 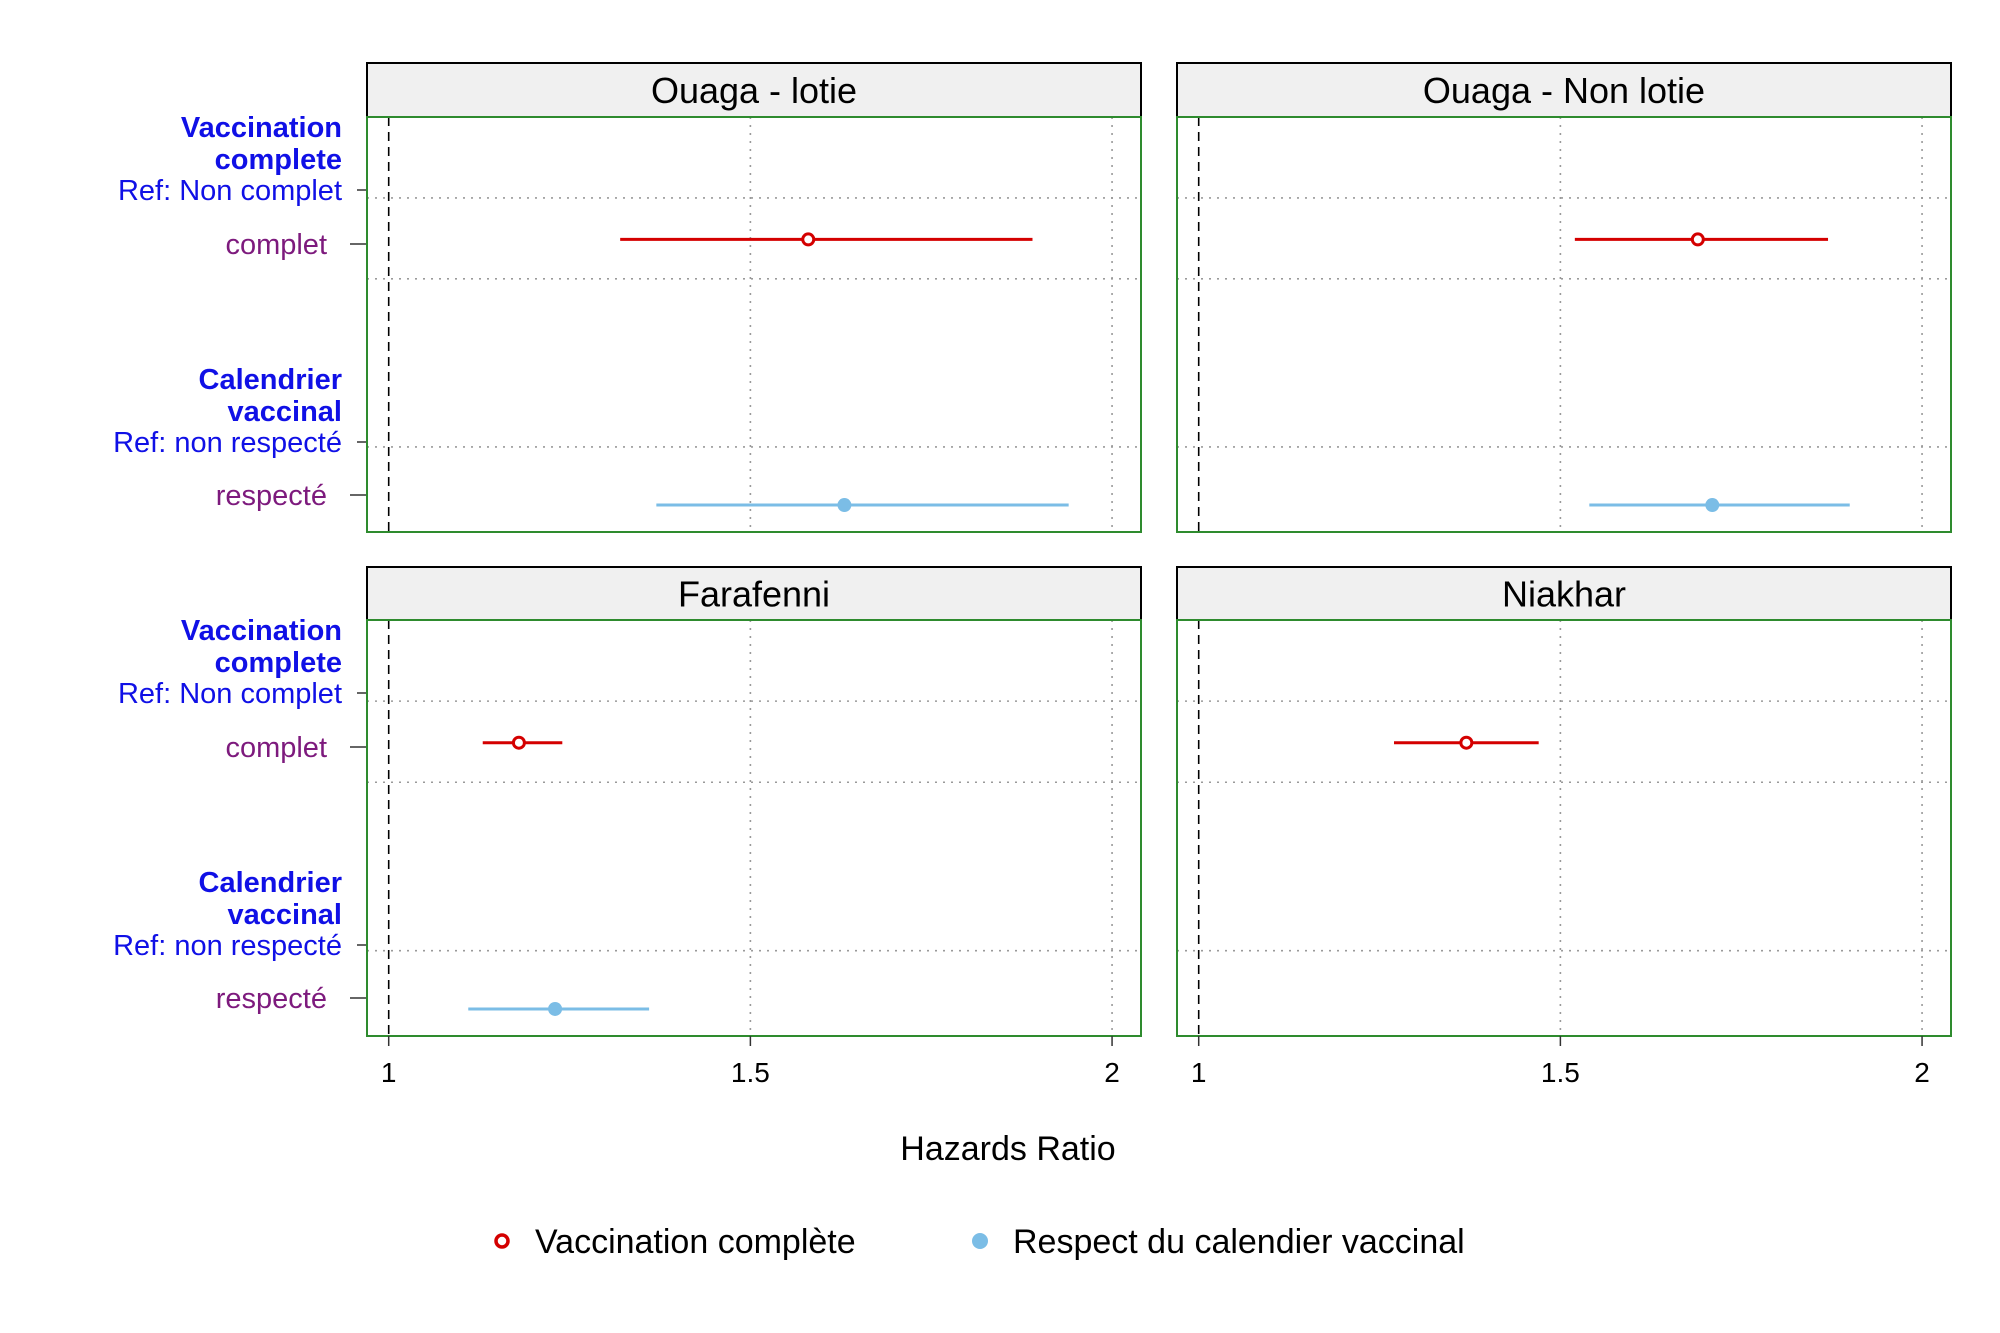 I want to click on x-axis-title: Hazards Ratio, so click(x=1007, y=1149).